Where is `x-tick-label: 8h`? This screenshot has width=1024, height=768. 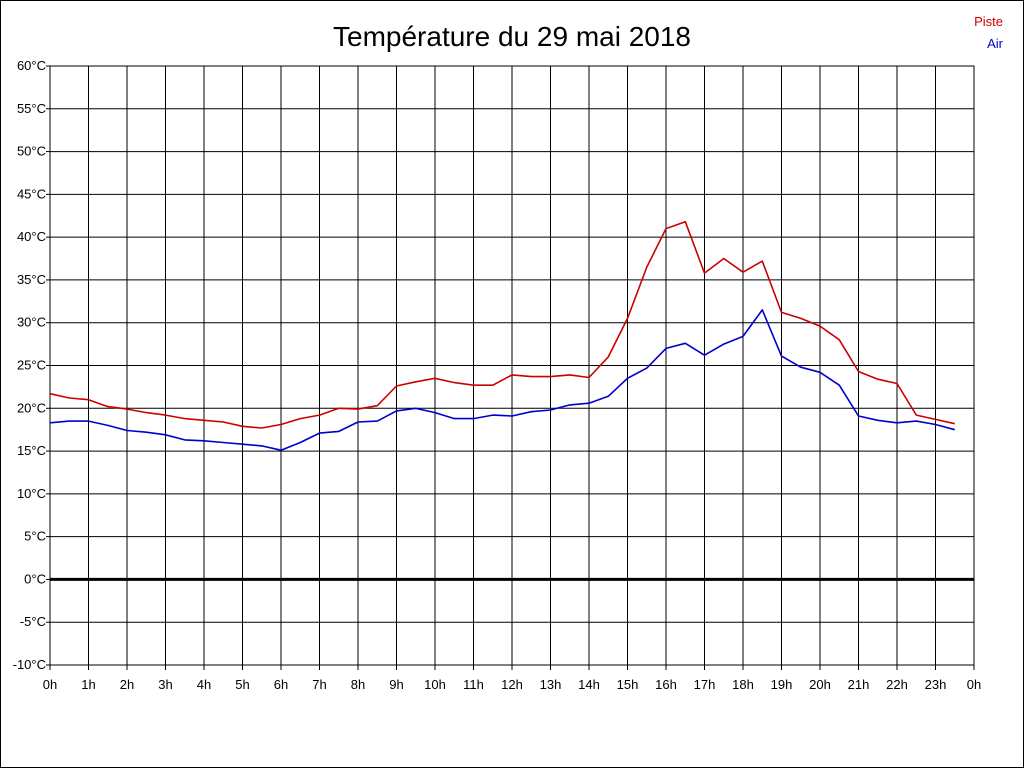 x-tick-label: 8h is located at coordinates (358, 684).